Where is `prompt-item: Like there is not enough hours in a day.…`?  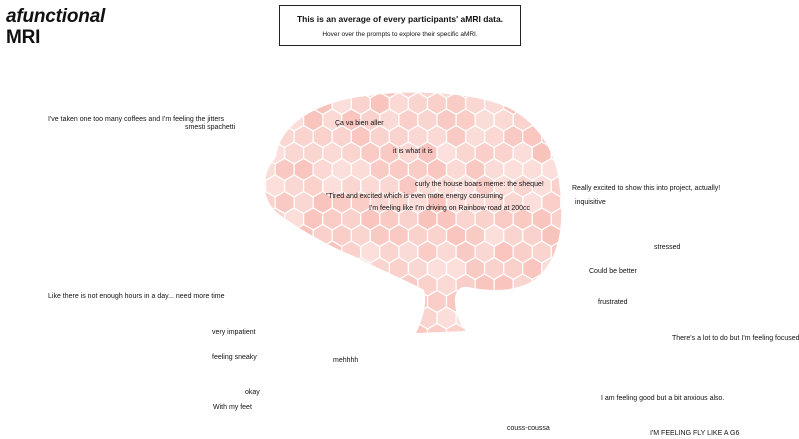
prompt-item: Like there is not enough hours in a day.… is located at coordinates (136, 296).